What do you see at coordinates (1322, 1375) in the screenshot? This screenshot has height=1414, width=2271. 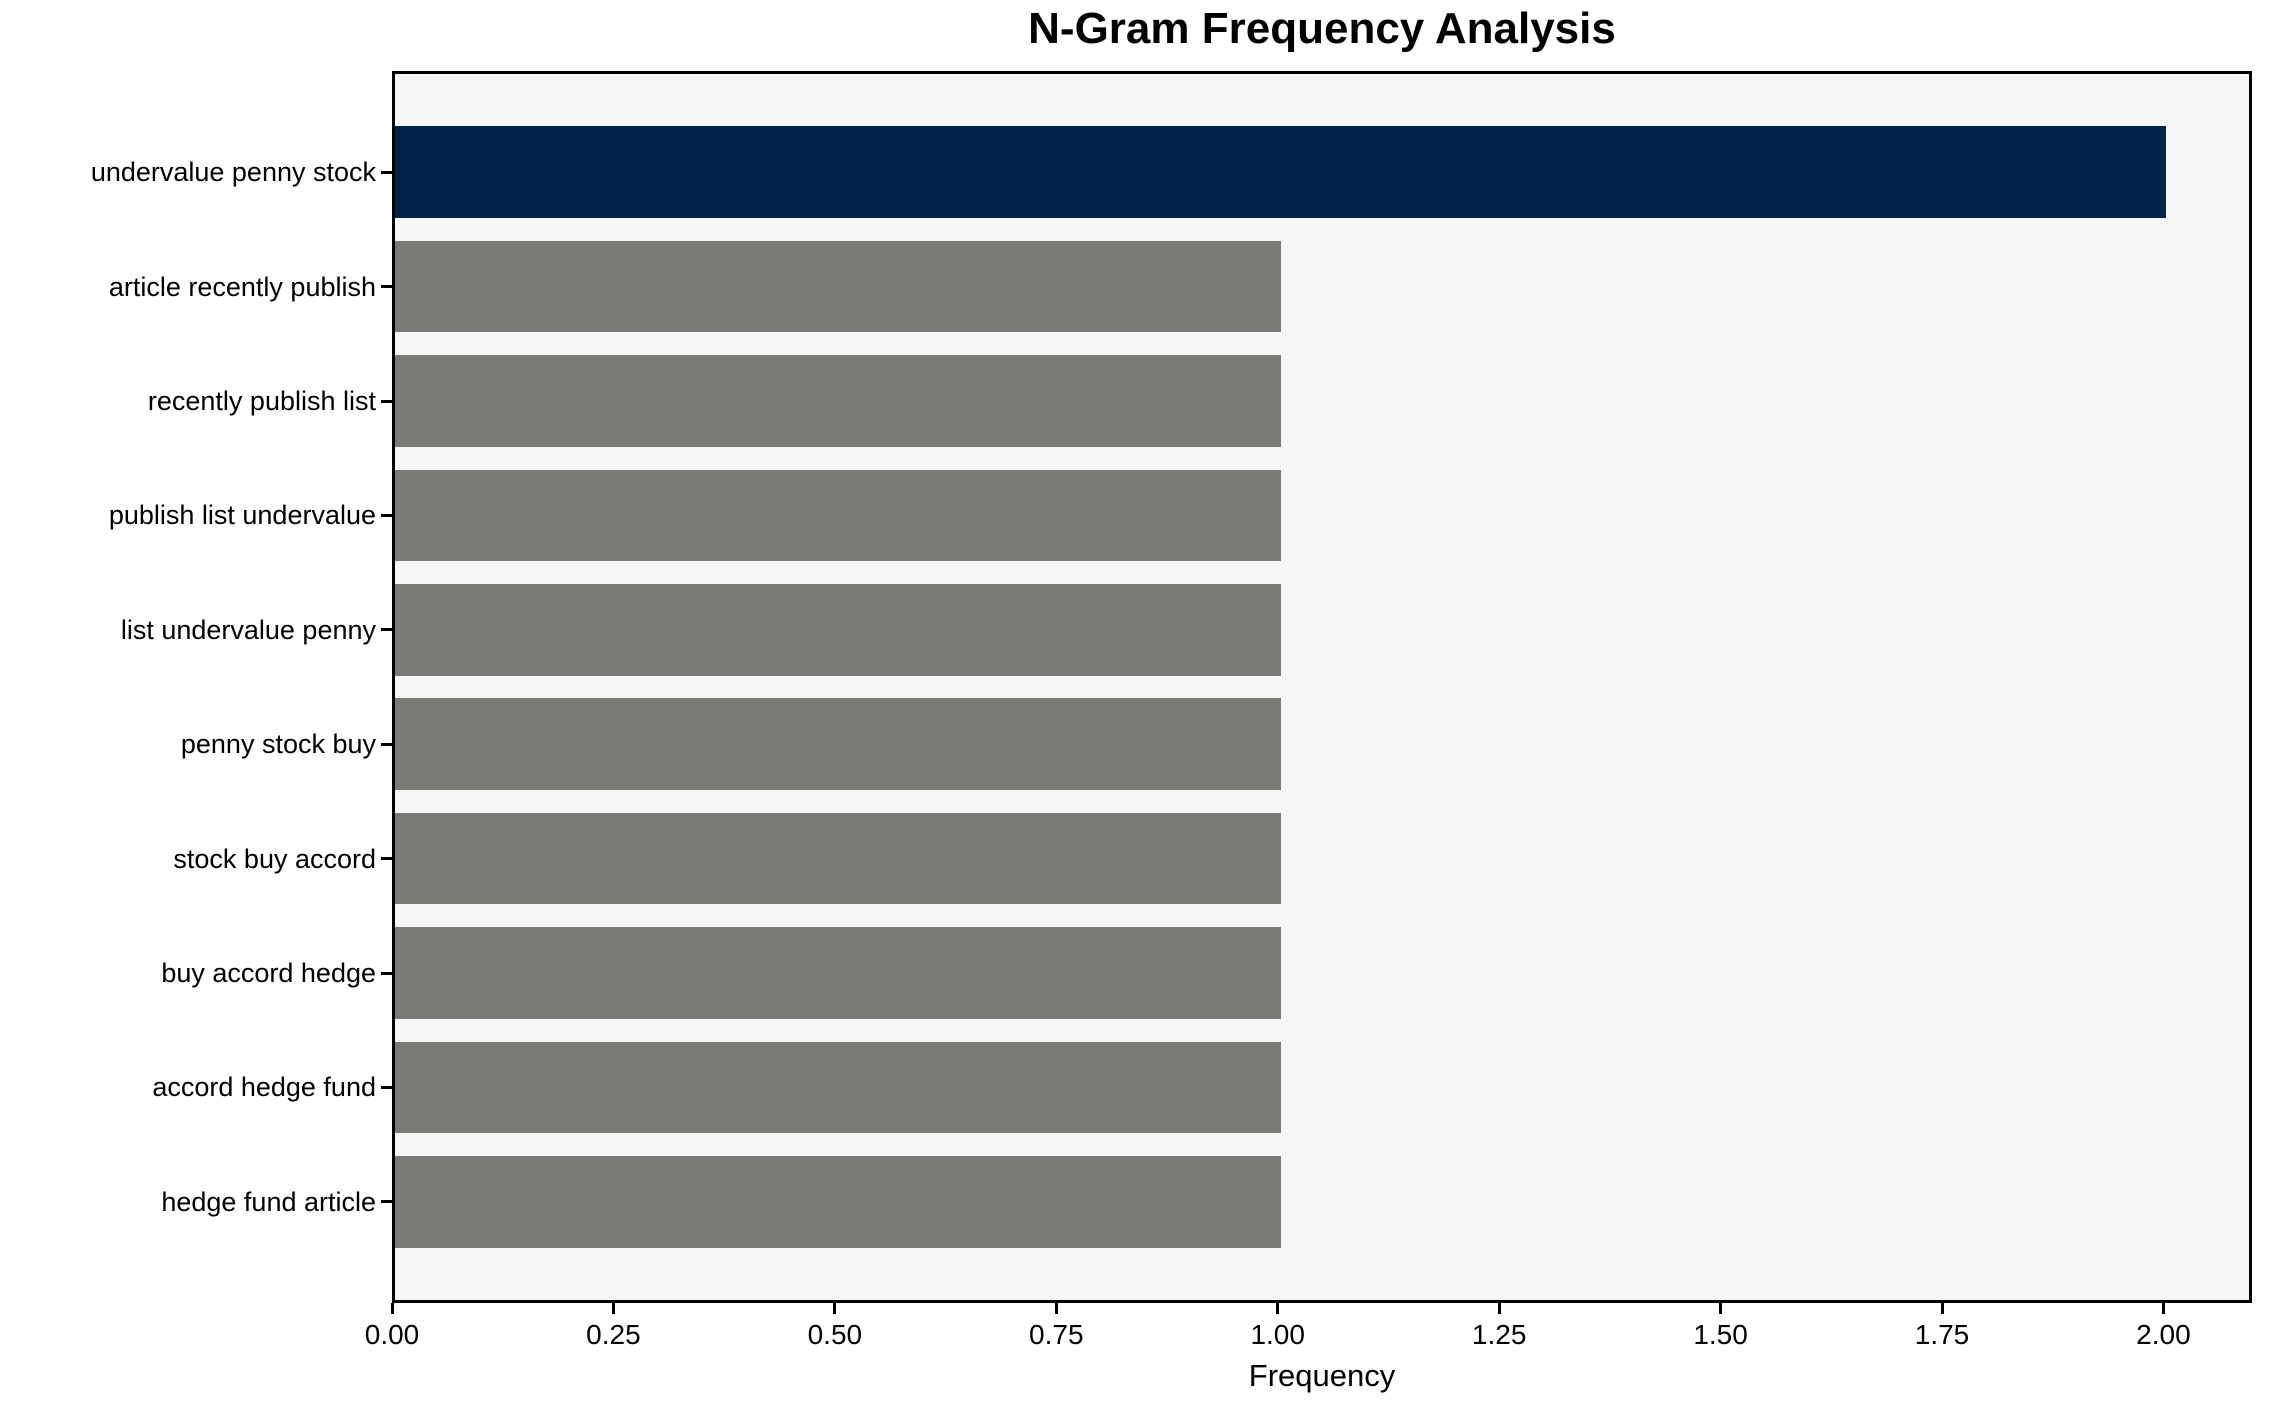 I see `x-axis-label: Frequency` at bounding box center [1322, 1375].